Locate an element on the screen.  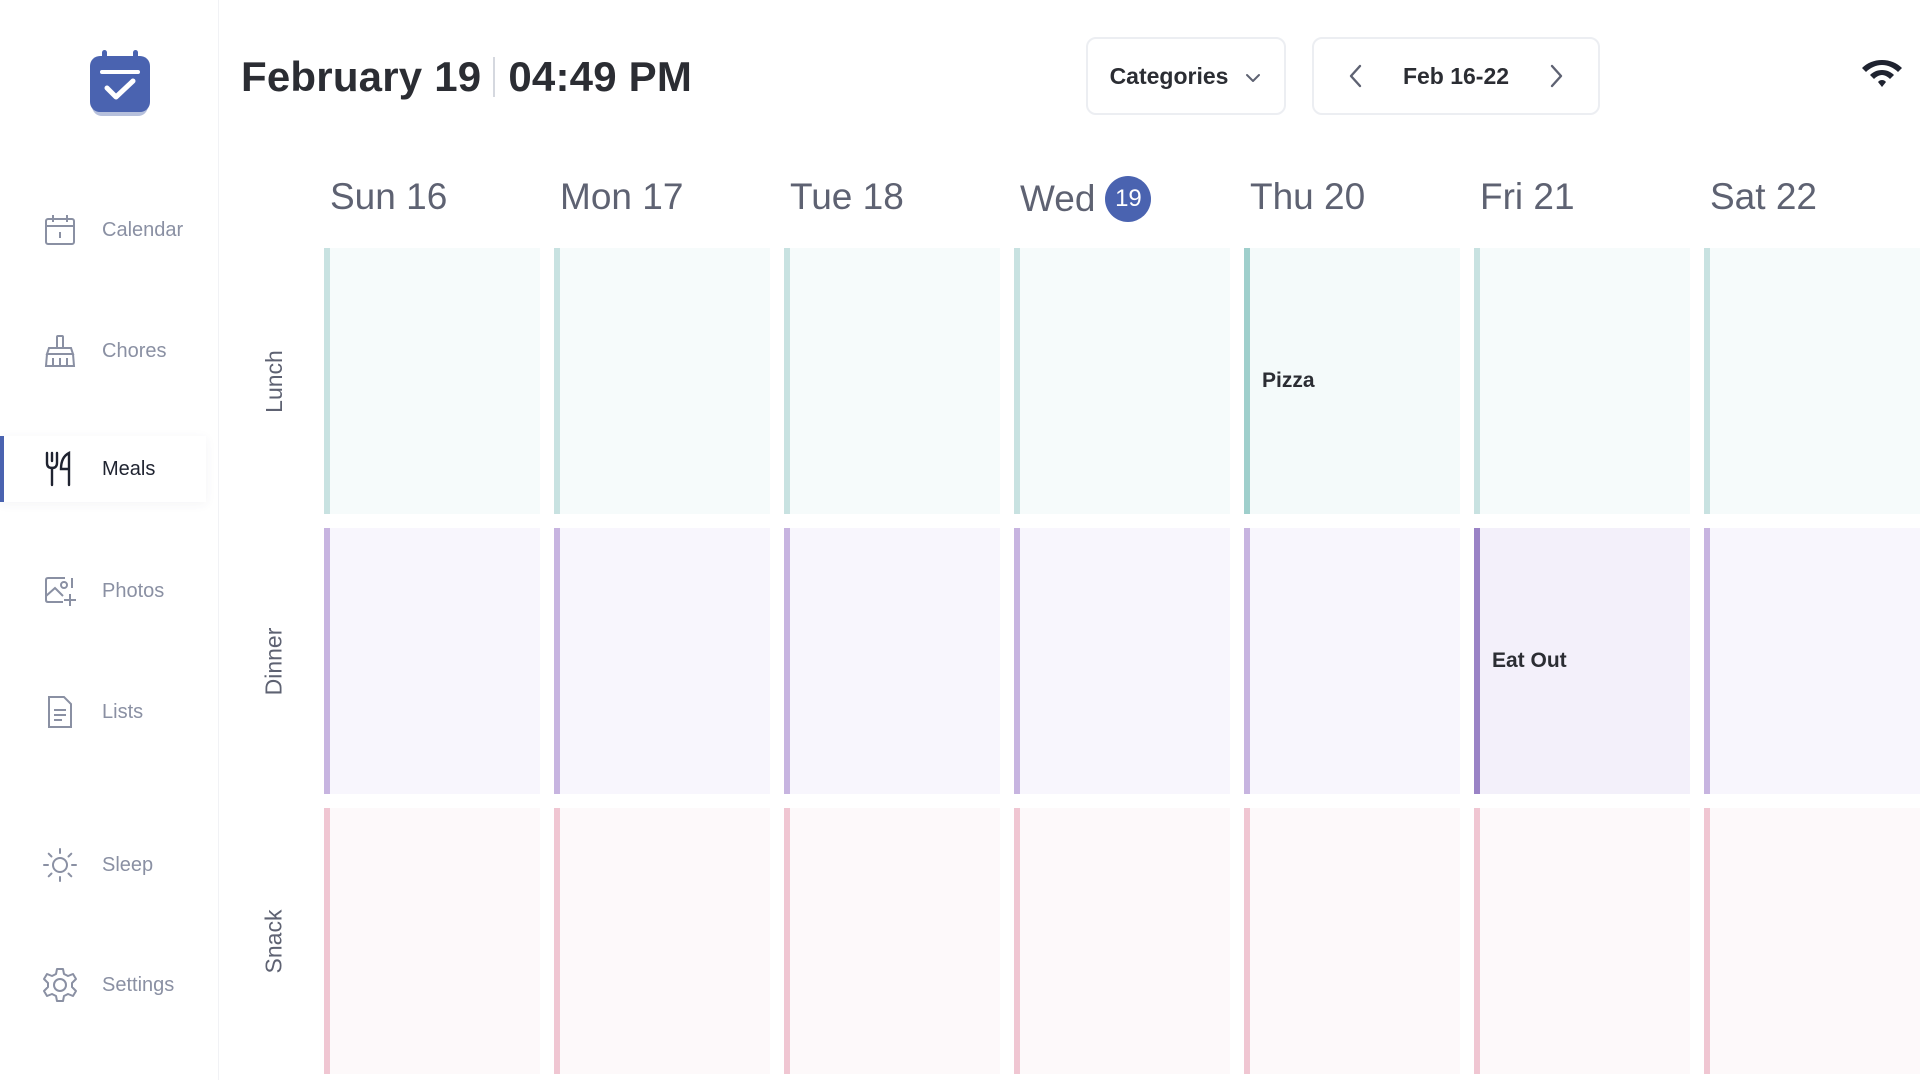
day-header-sat: Sat 22 is located at coordinates (1763, 197).